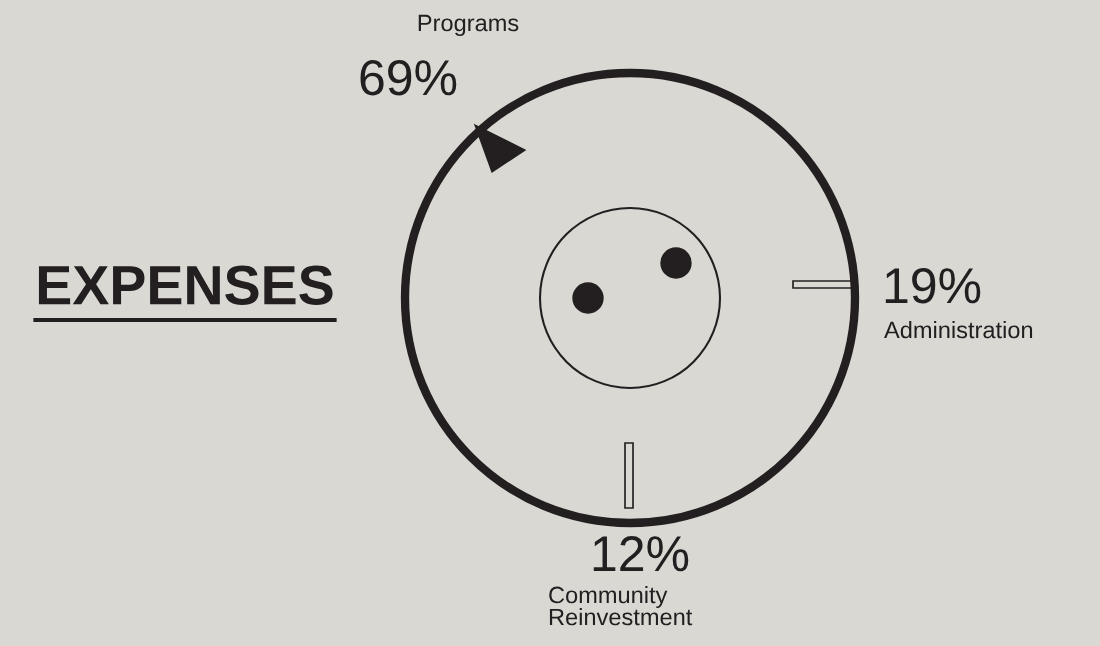 Image resolution: width=1100 pixels, height=646 pixels. Describe the element at coordinates (933, 286) in the screenshot. I see `data-label: 19%` at that location.